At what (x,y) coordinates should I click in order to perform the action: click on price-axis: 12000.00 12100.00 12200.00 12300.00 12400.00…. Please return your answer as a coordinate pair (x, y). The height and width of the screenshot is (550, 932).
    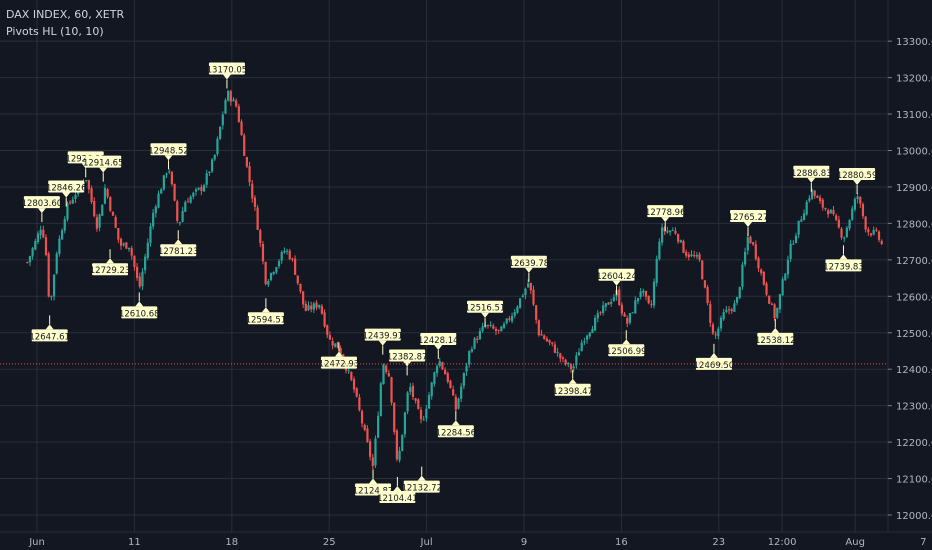
    Looking at the image, I should click on (909, 275).